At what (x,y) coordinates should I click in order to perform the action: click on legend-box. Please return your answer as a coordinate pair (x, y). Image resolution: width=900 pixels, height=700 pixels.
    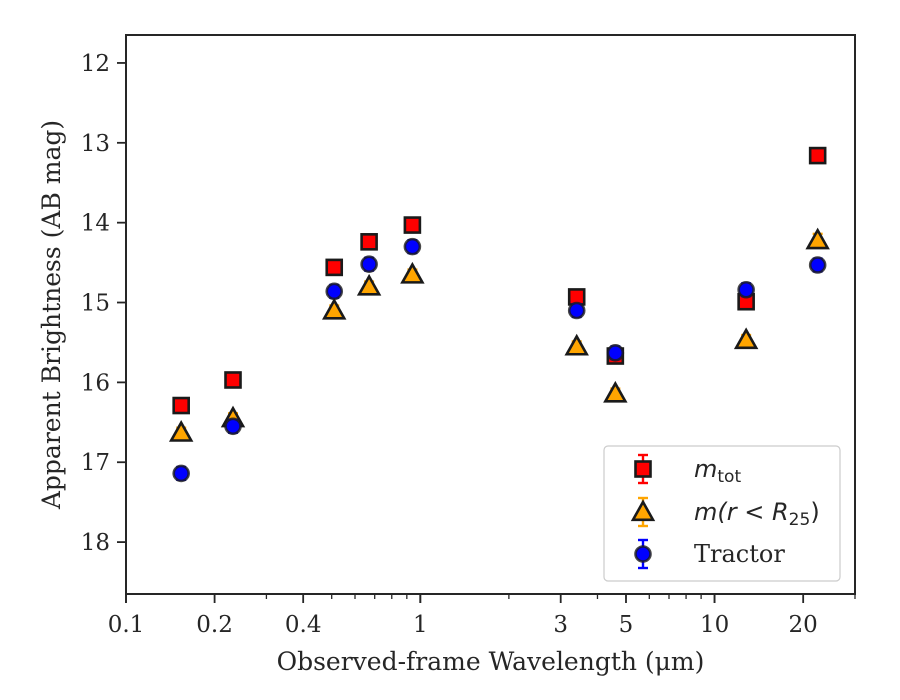
    Looking at the image, I should click on (722, 513).